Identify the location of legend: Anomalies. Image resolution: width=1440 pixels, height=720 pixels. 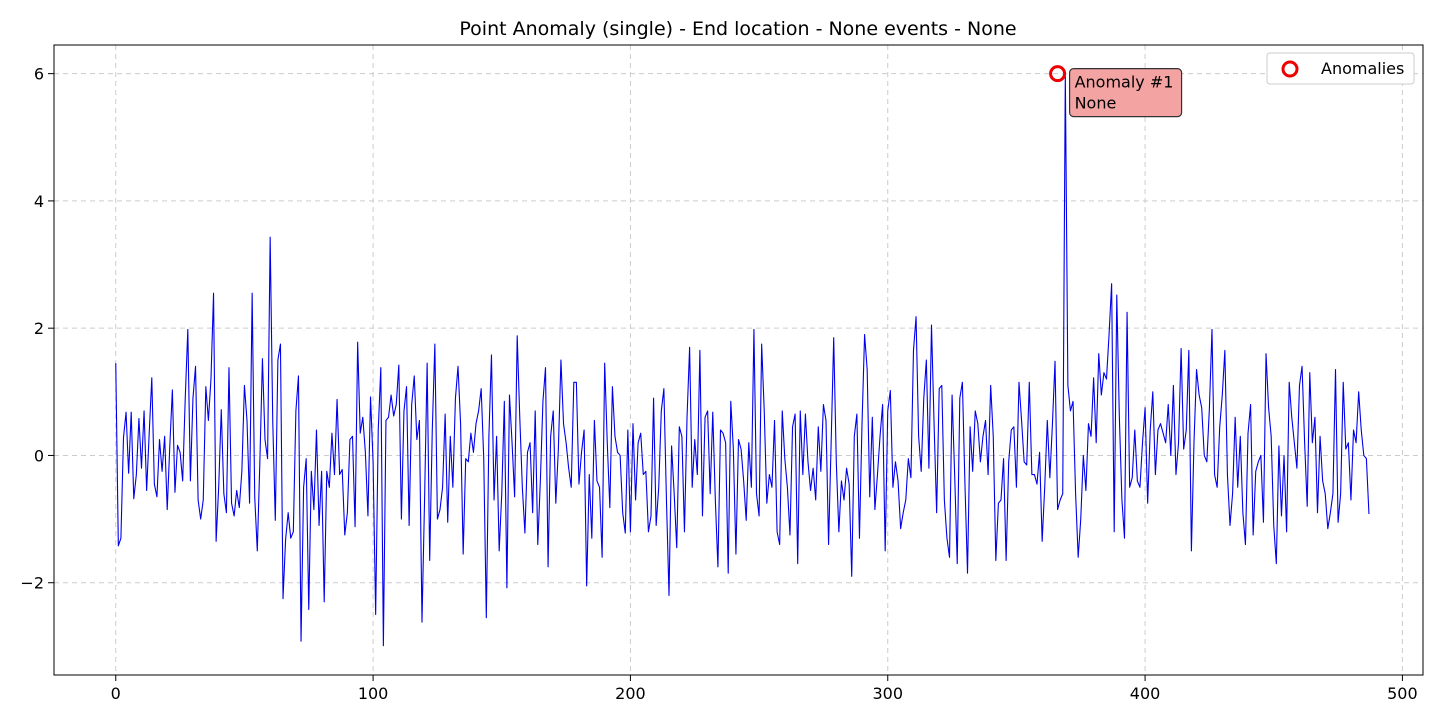
(1340, 68).